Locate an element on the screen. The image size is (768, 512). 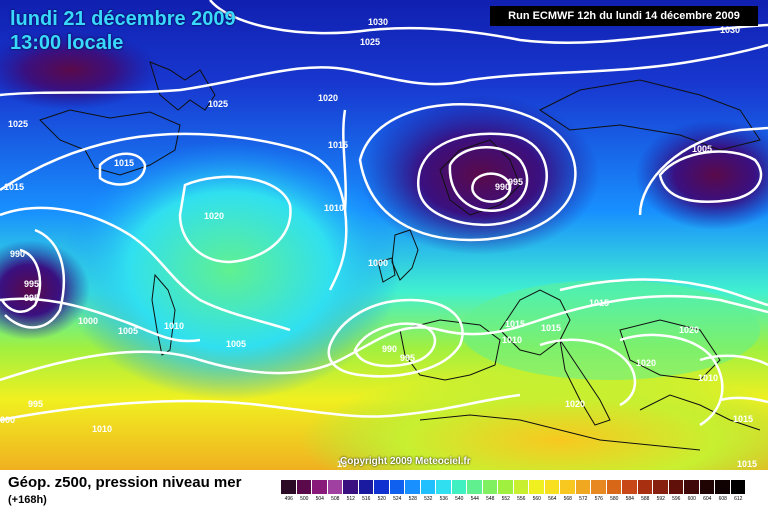
map-time: 13:00 locale is located at coordinates (67, 43).